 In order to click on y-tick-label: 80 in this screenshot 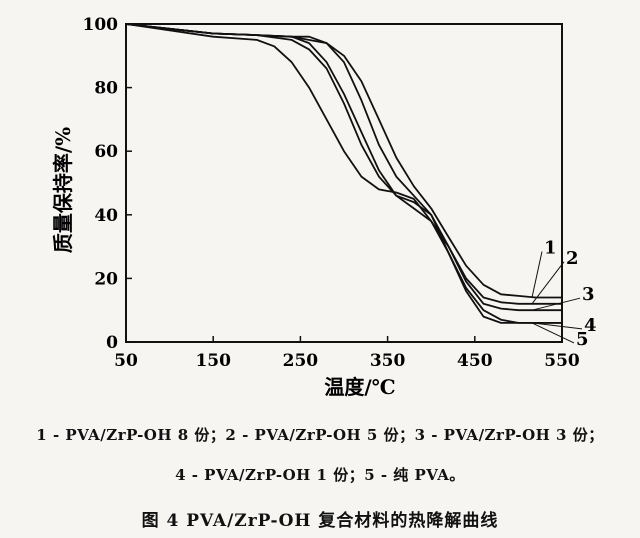, I will do `click(106, 89)`.